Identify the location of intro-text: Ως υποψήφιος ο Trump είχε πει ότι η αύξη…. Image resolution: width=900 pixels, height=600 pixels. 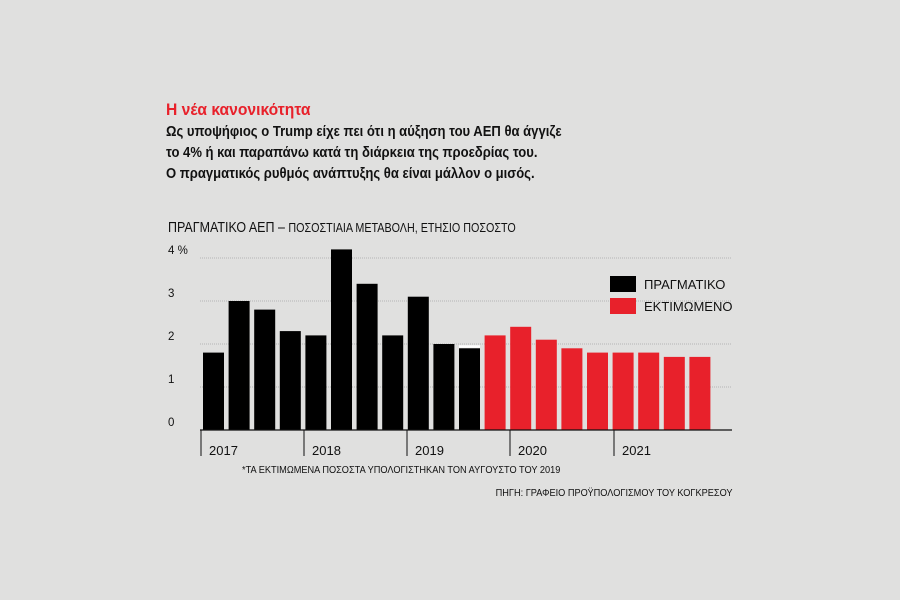
(364, 153).